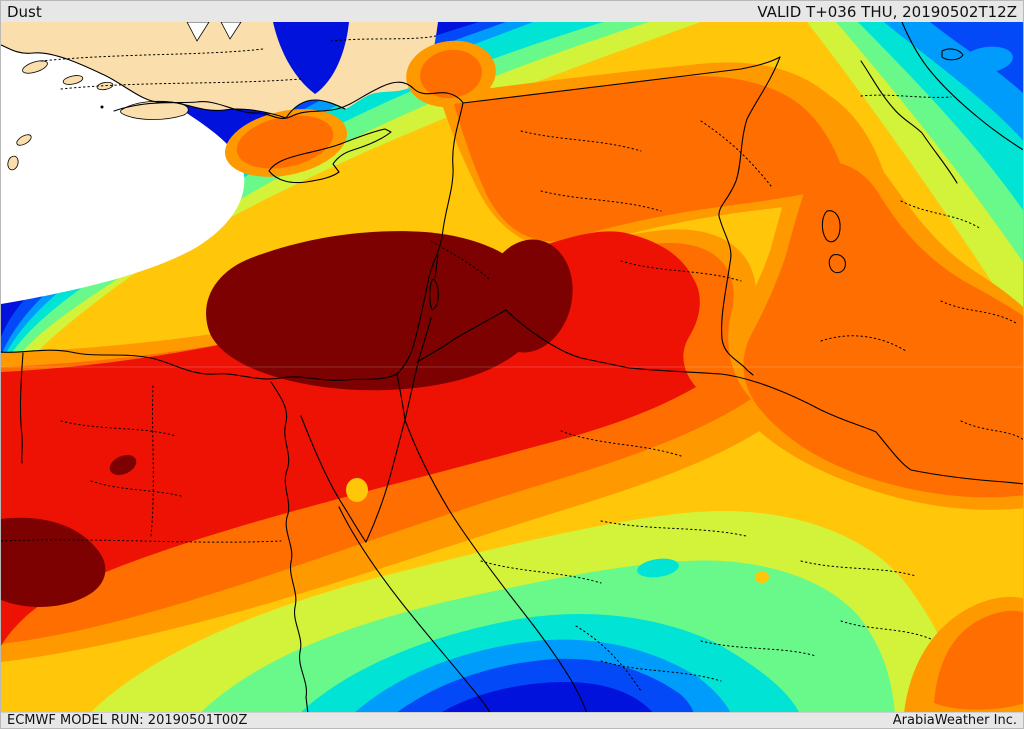 The image size is (1024, 729). What do you see at coordinates (831, 226) in the screenshot?
I see `lake-urmia-outline` at bounding box center [831, 226].